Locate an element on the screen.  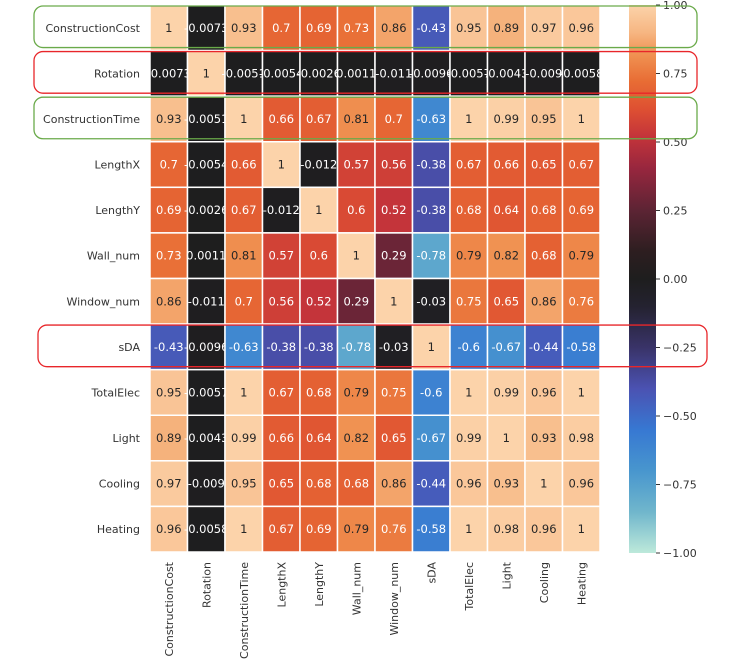
x-label-Heating: Heating is located at coordinates (581, 583).